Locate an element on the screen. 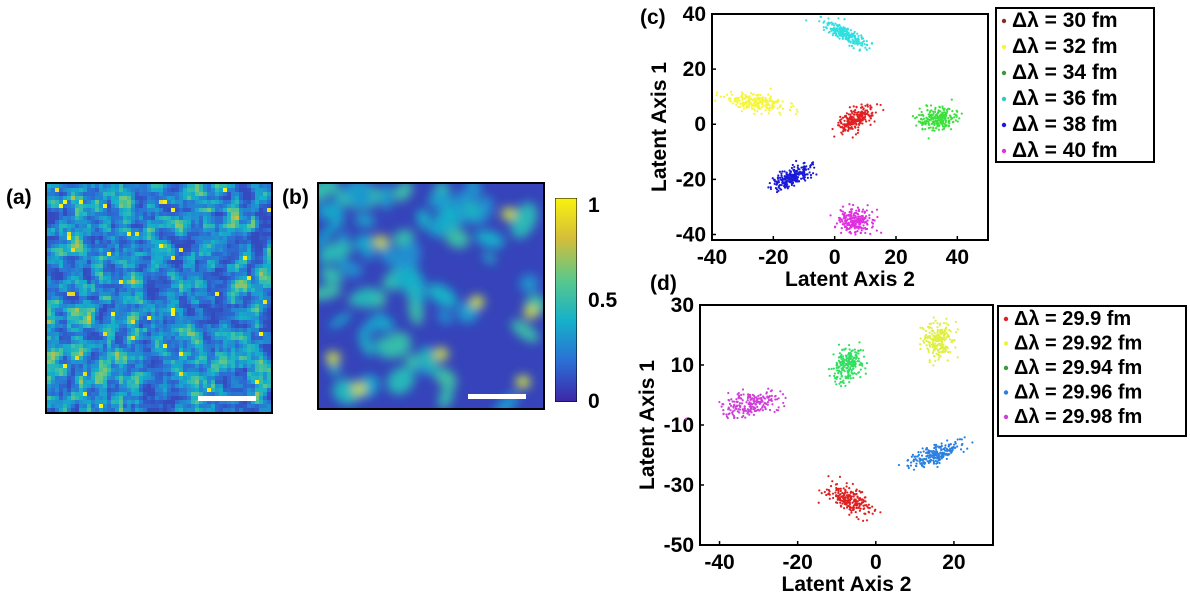 This screenshot has width=1190, height=602. legend-marker is located at coordinates (1006, 343).